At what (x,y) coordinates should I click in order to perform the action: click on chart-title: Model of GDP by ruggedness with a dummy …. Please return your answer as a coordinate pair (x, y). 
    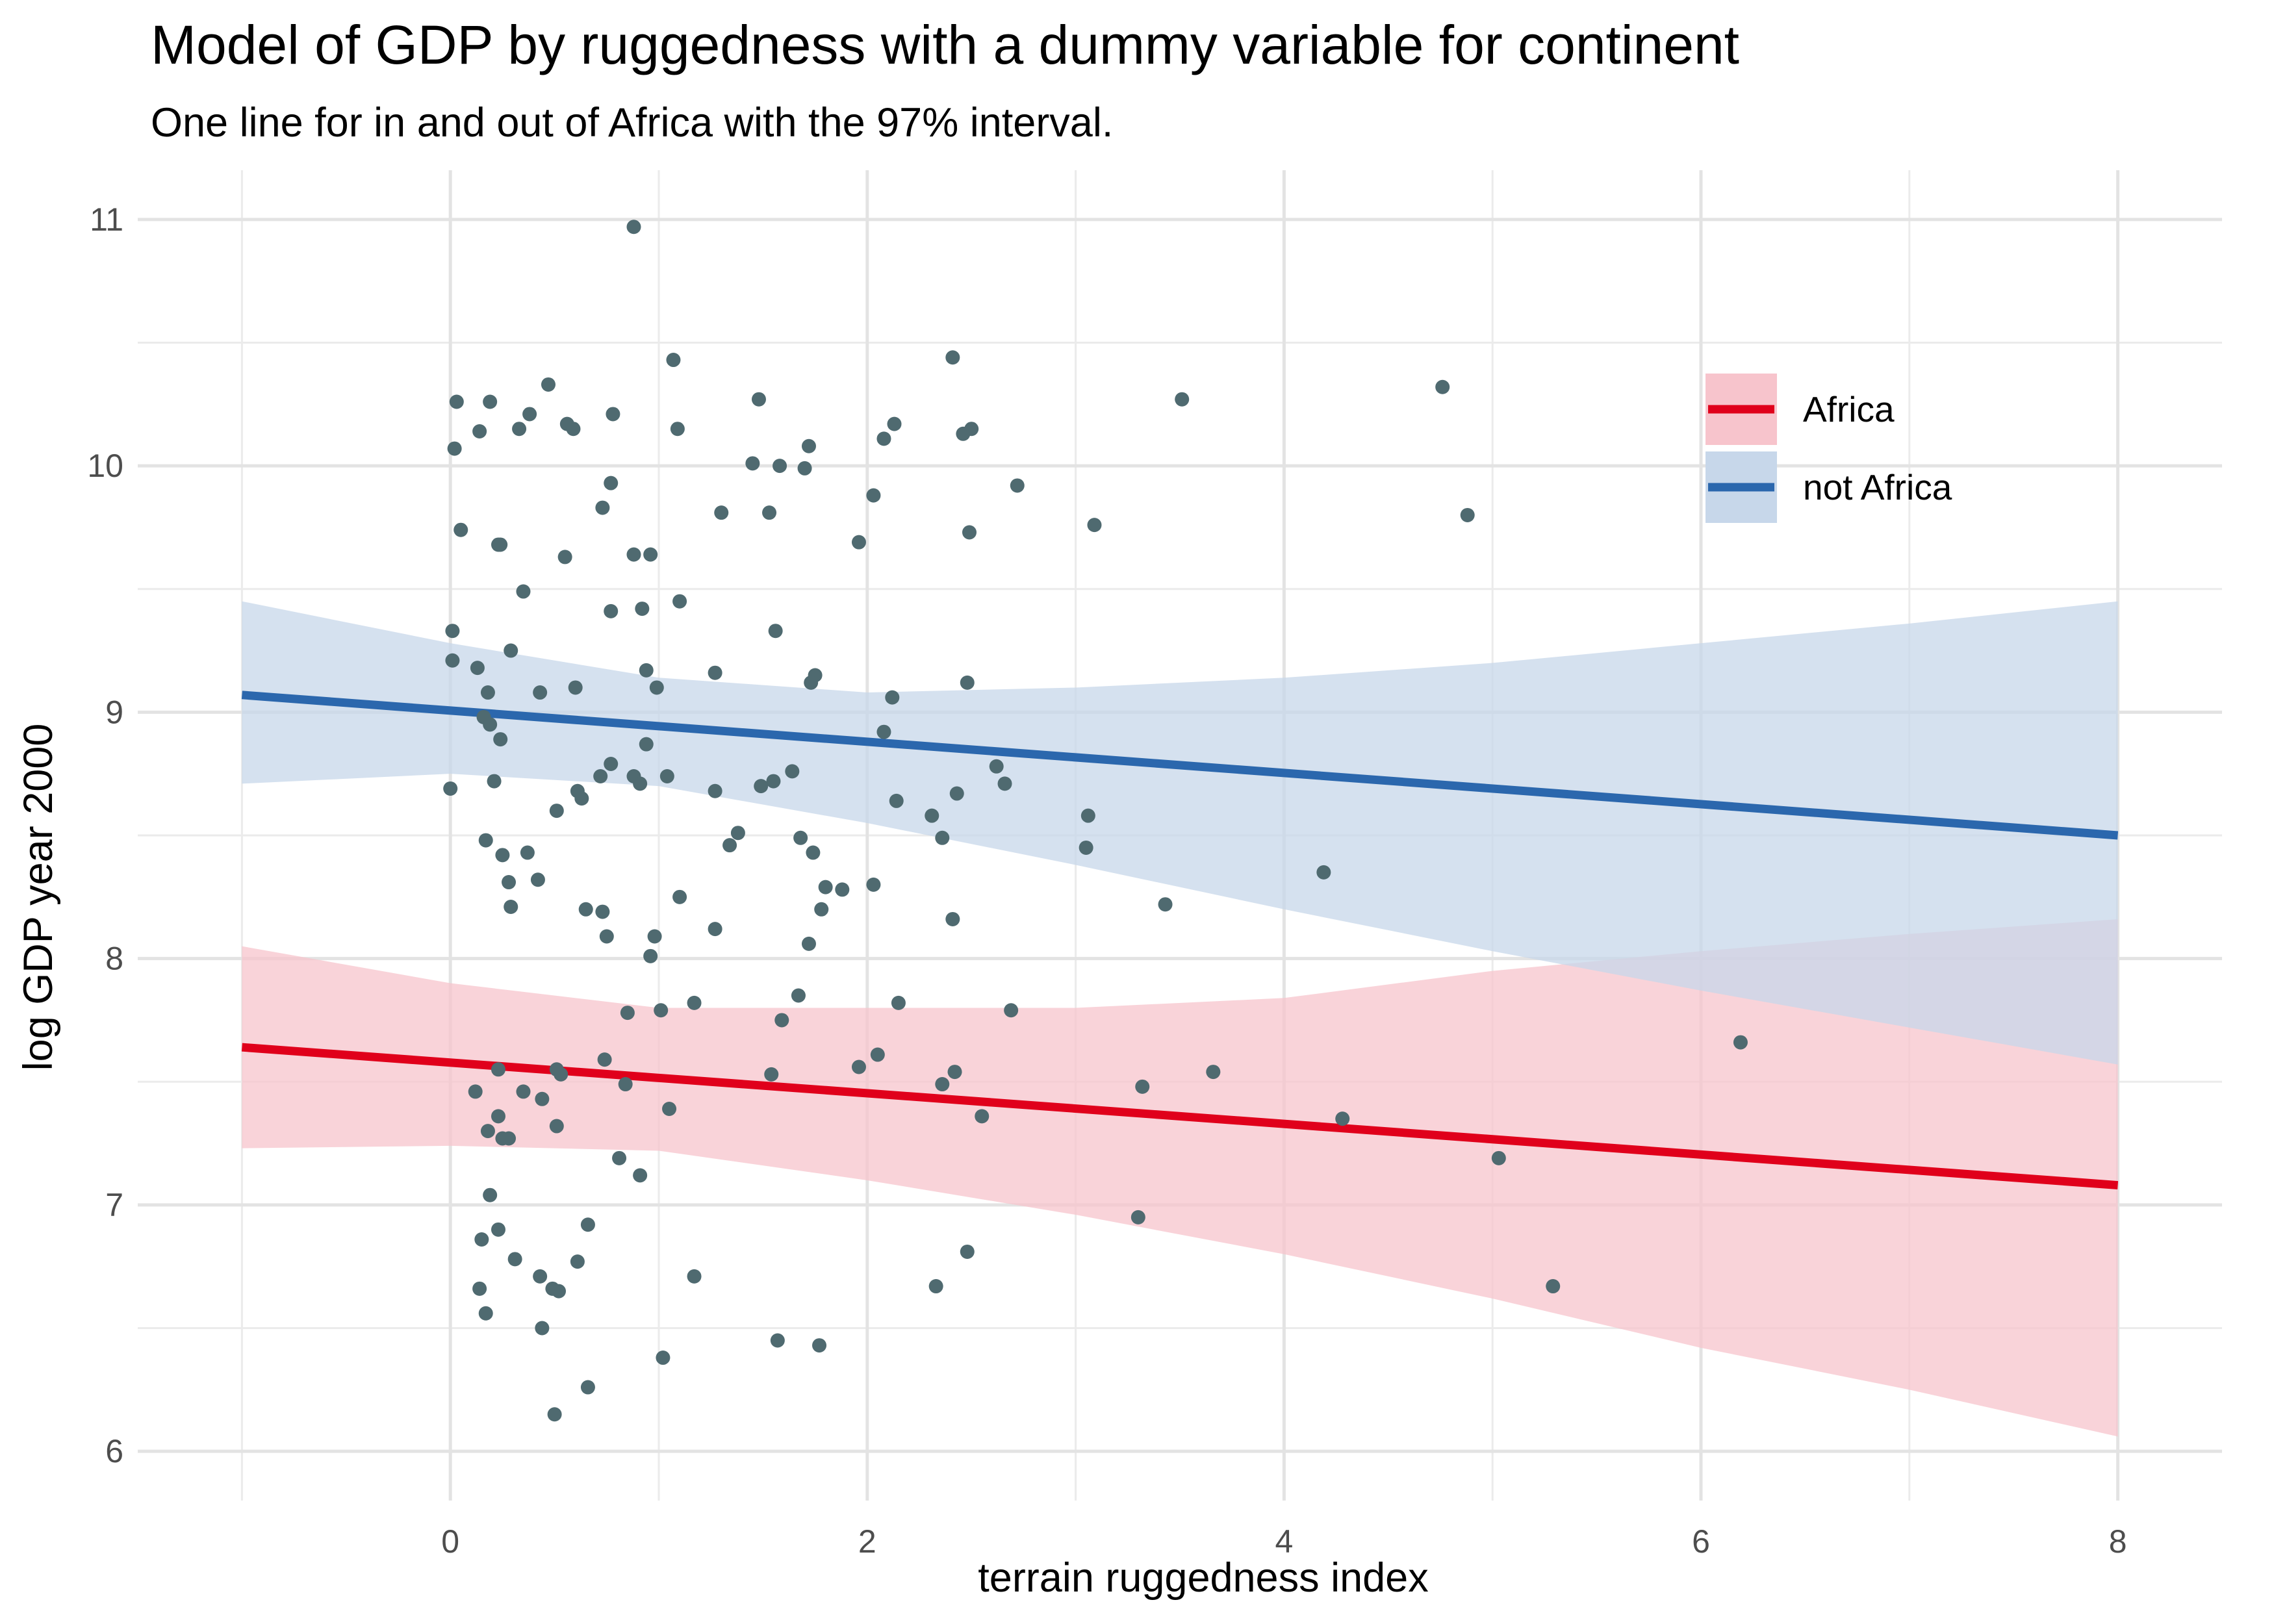
    Looking at the image, I should click on (945, 44).